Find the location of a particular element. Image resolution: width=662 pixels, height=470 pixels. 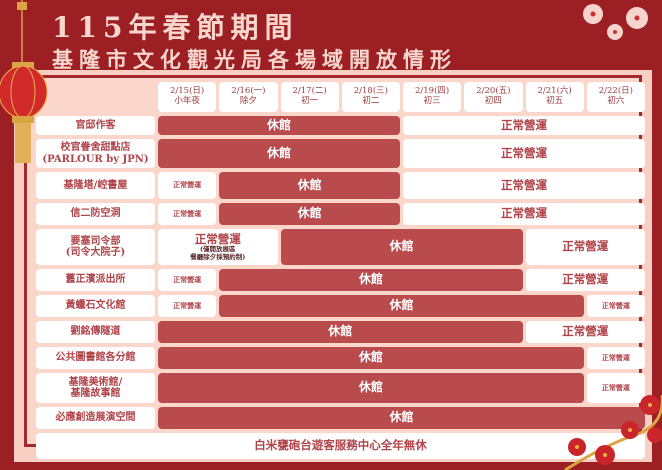

date-header: 2/17(二) 初一 is located at coordinates (309, 97).